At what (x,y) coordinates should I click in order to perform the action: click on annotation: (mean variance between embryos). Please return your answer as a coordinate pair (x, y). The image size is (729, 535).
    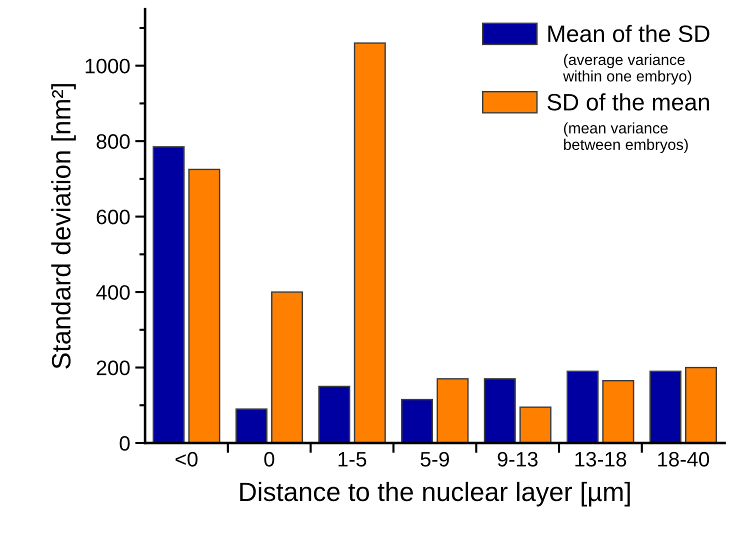
    Looking at the image, I should click on (626, 138).